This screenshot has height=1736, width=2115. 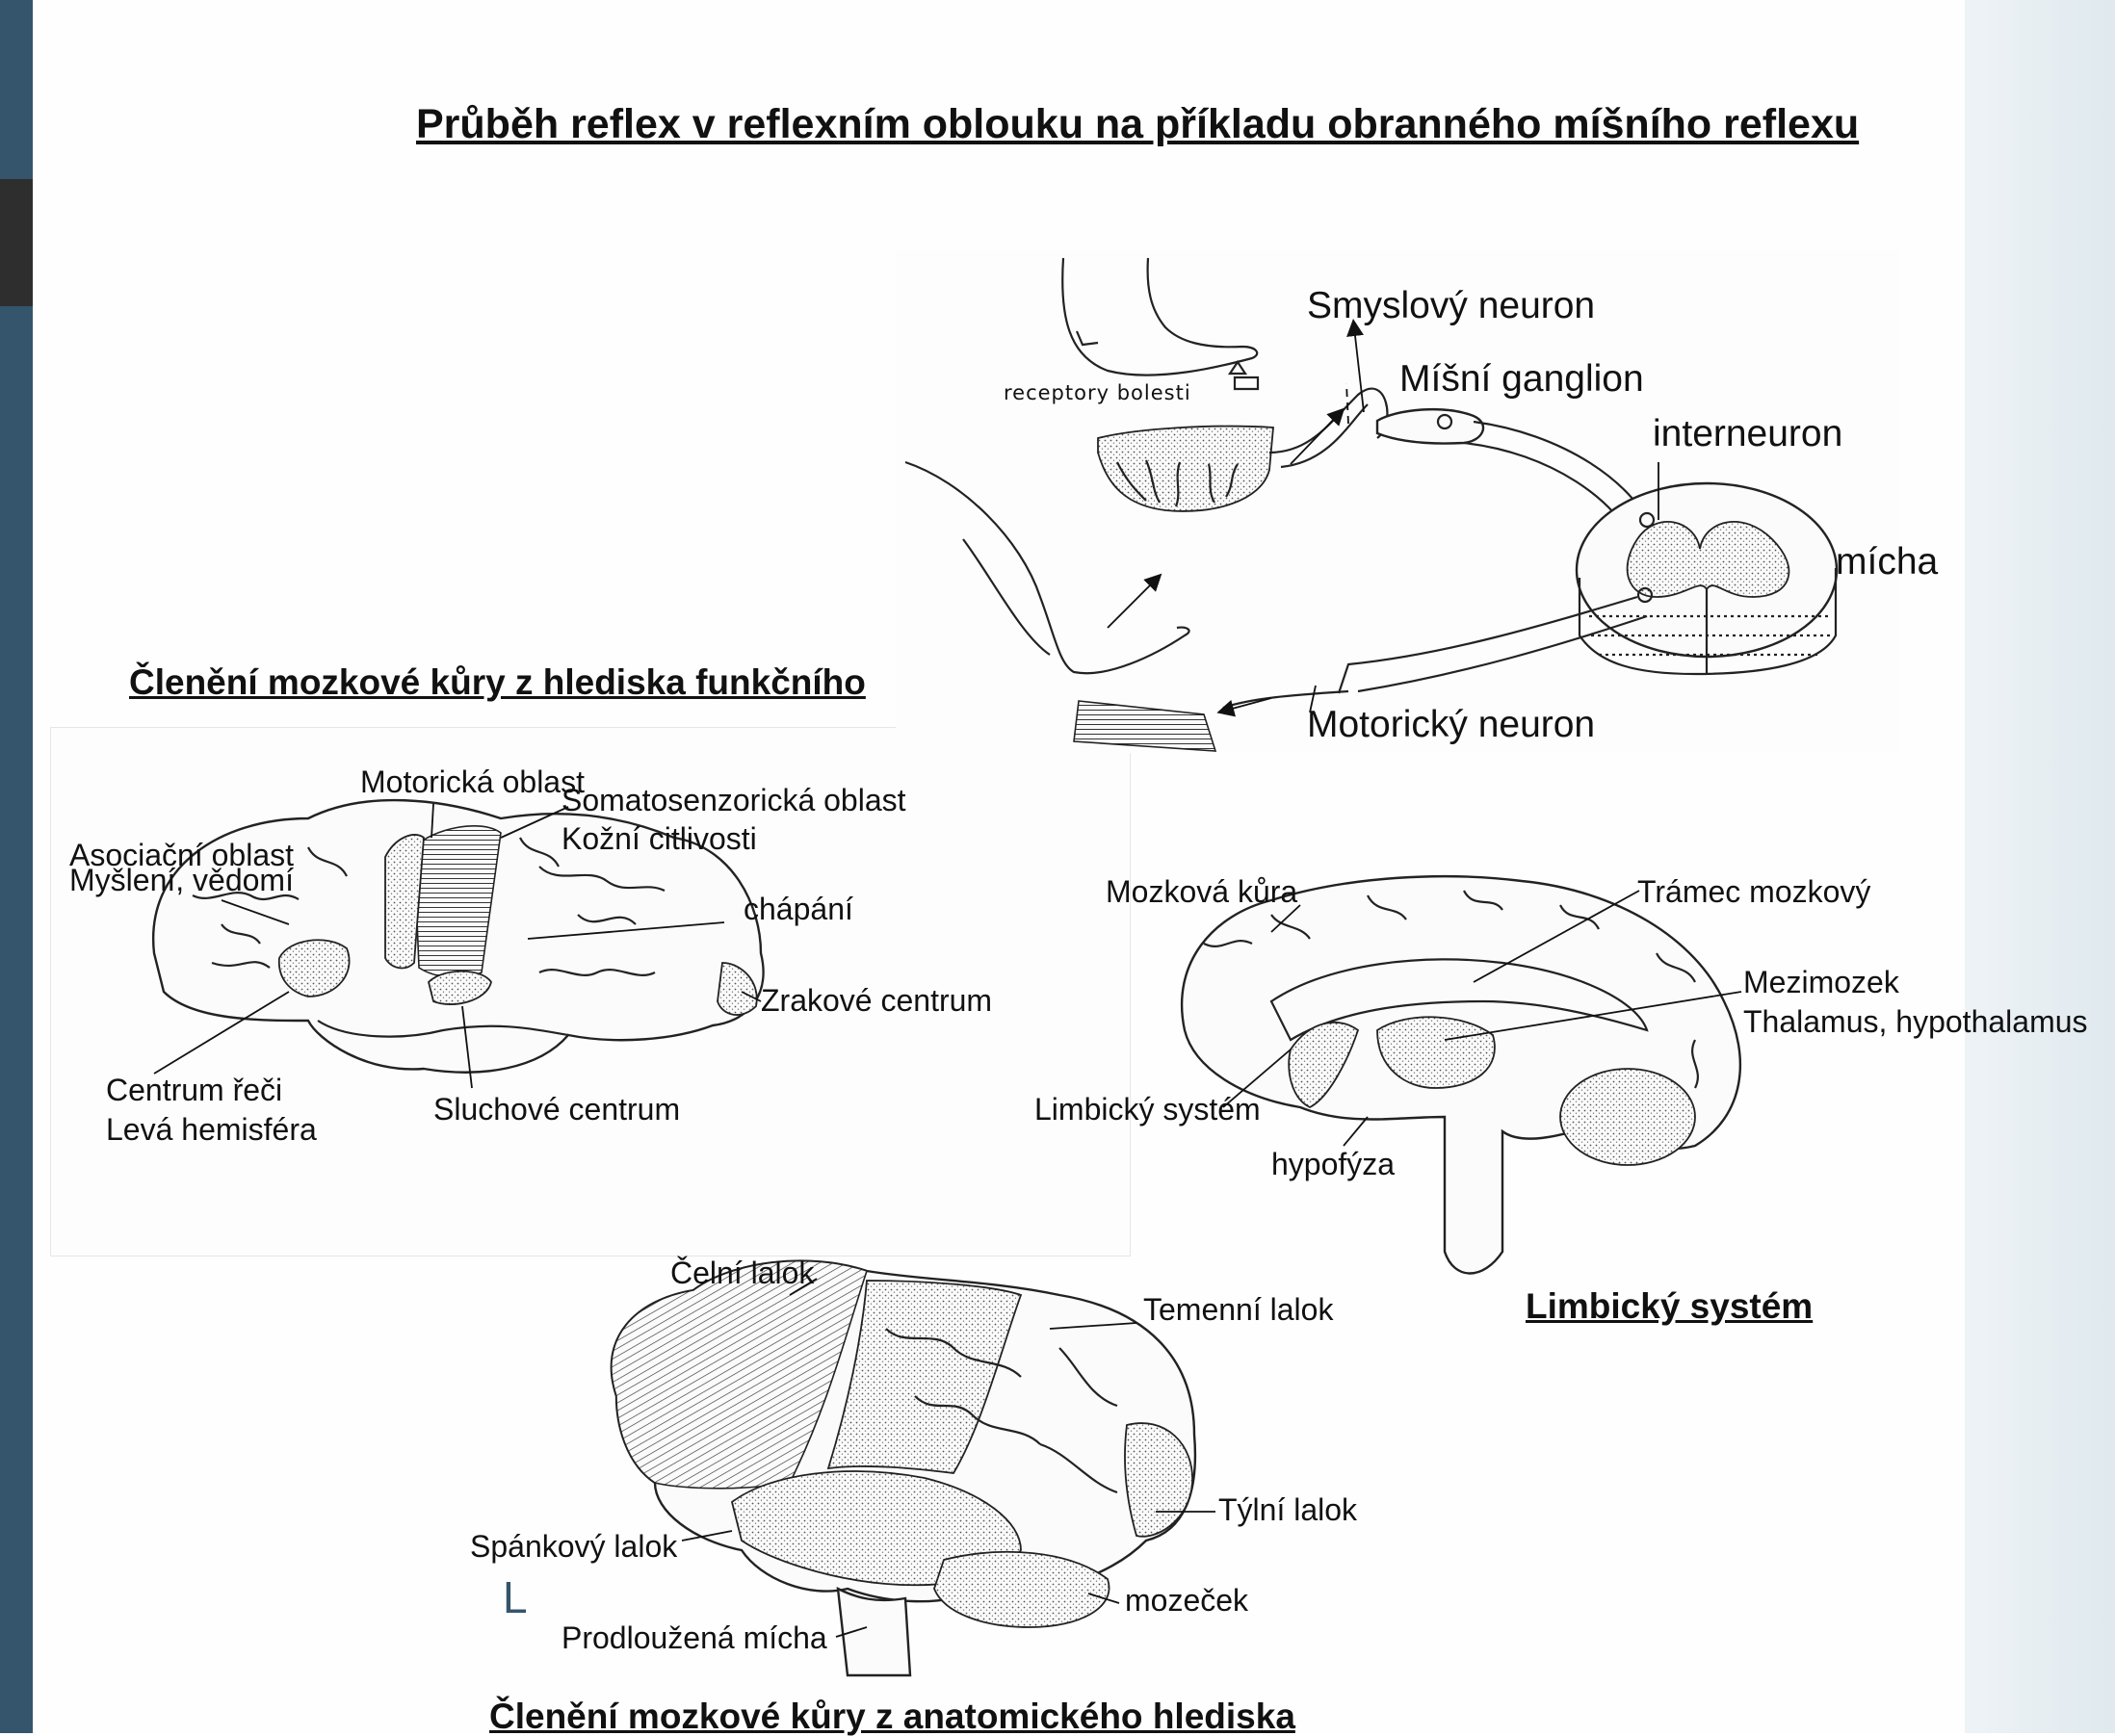 I want to click on label-corpus-callosum: Trámec mozkový, so click(x=1754, y=891).